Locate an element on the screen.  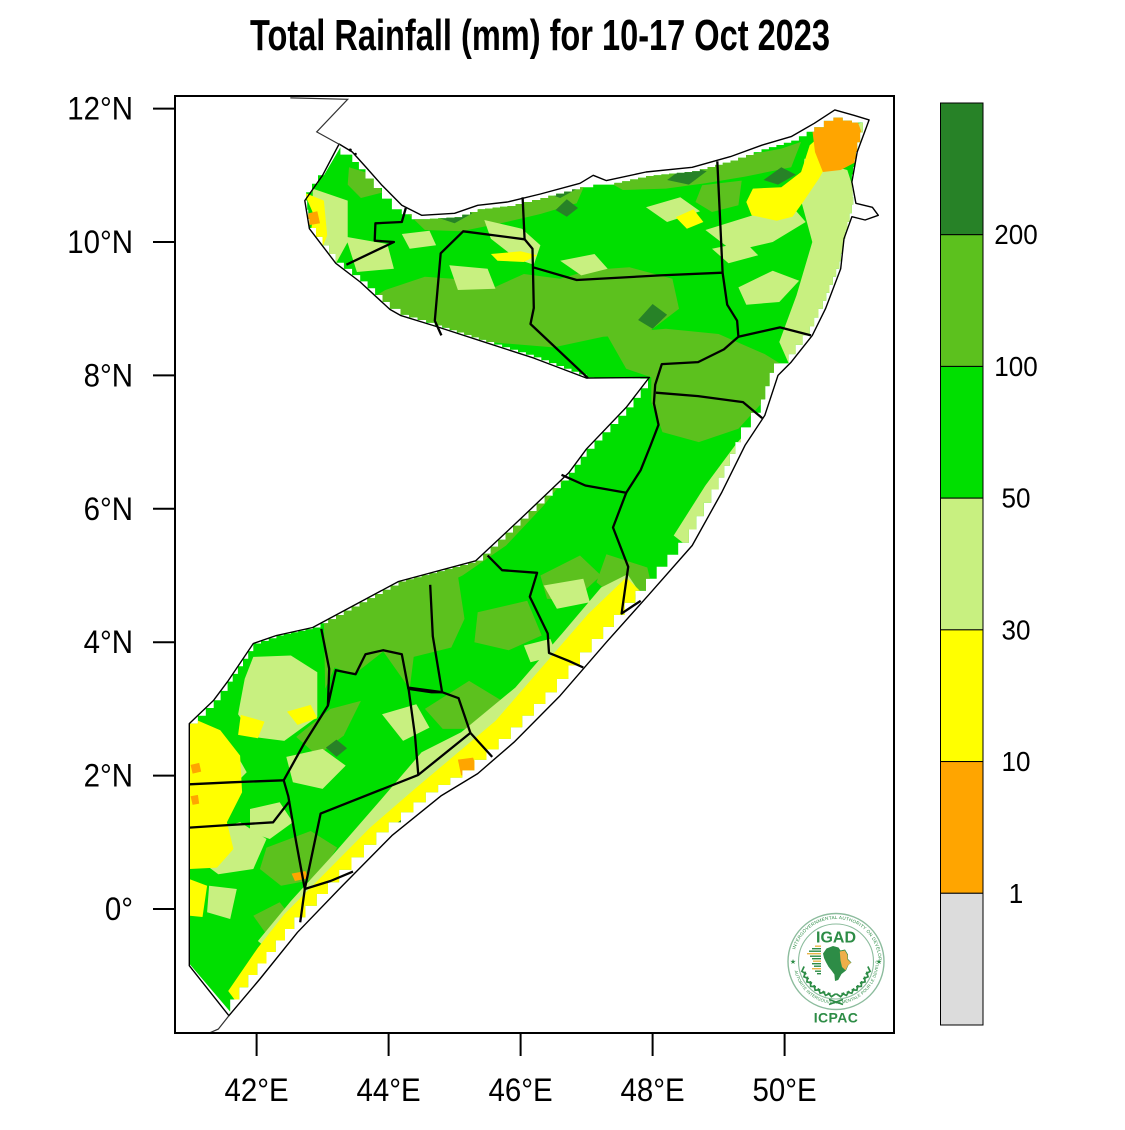
svg-text: 6°N is located at coordinates (108, 509).